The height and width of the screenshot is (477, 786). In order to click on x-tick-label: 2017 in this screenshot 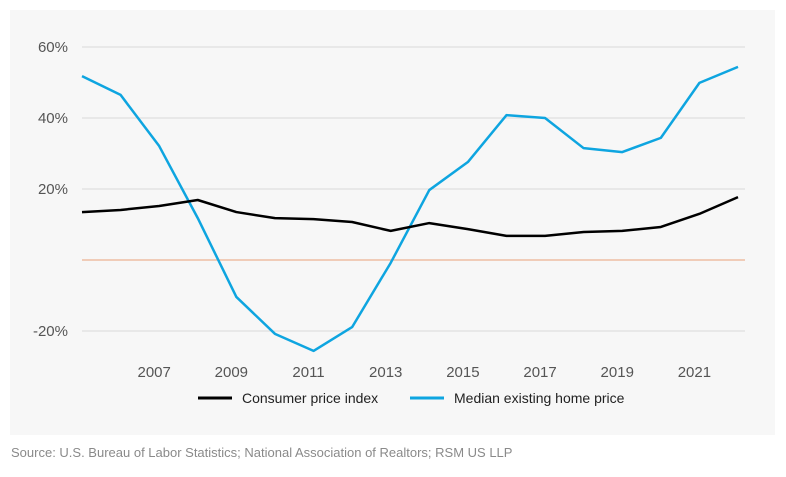, I will do `click(539, 372)`.